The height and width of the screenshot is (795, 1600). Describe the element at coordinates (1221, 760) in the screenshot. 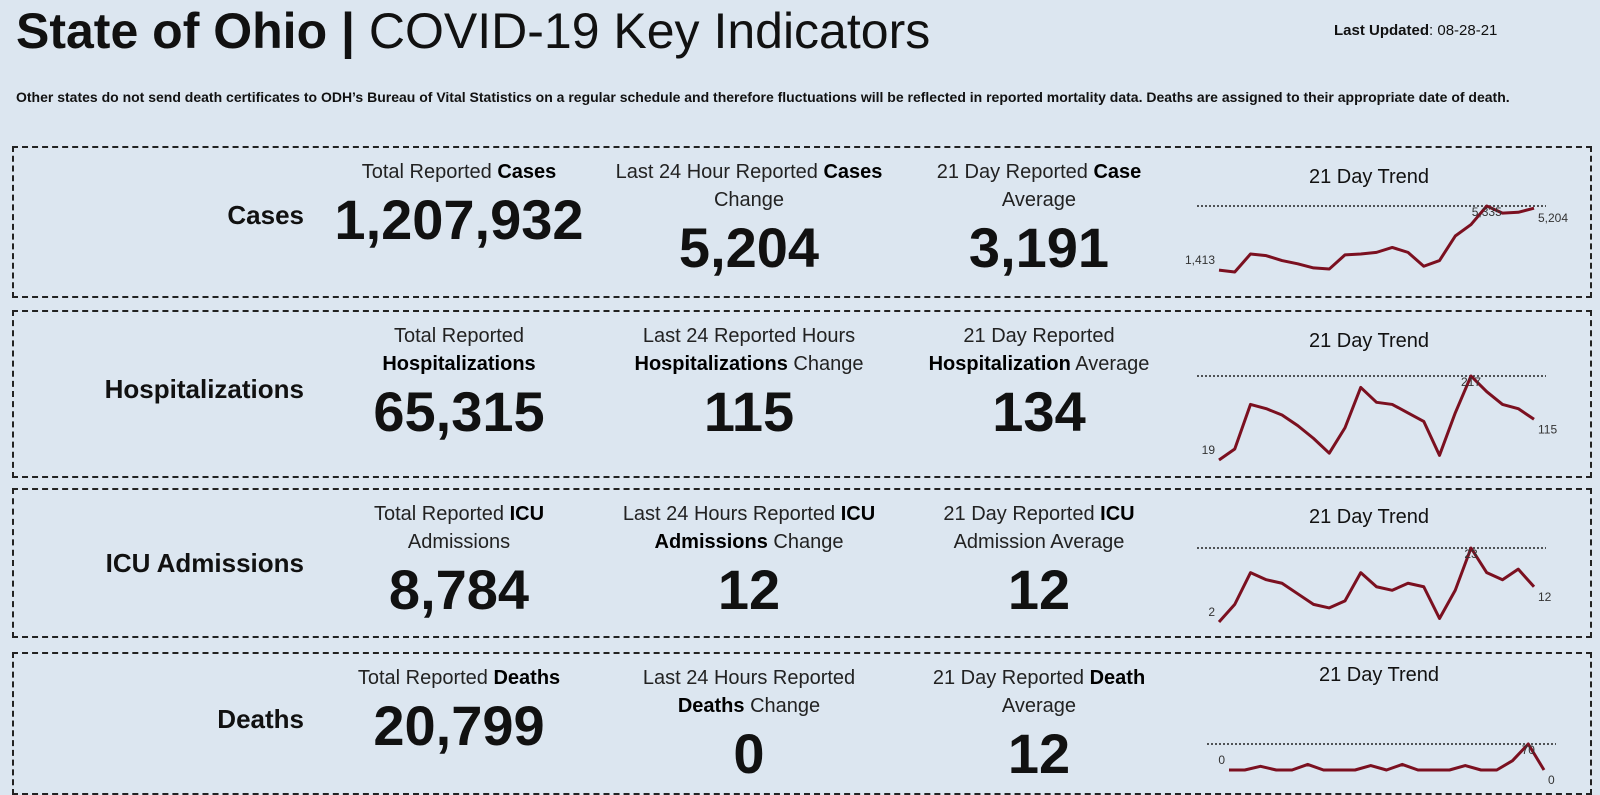

I see `trend-start-label: 0` at that location.